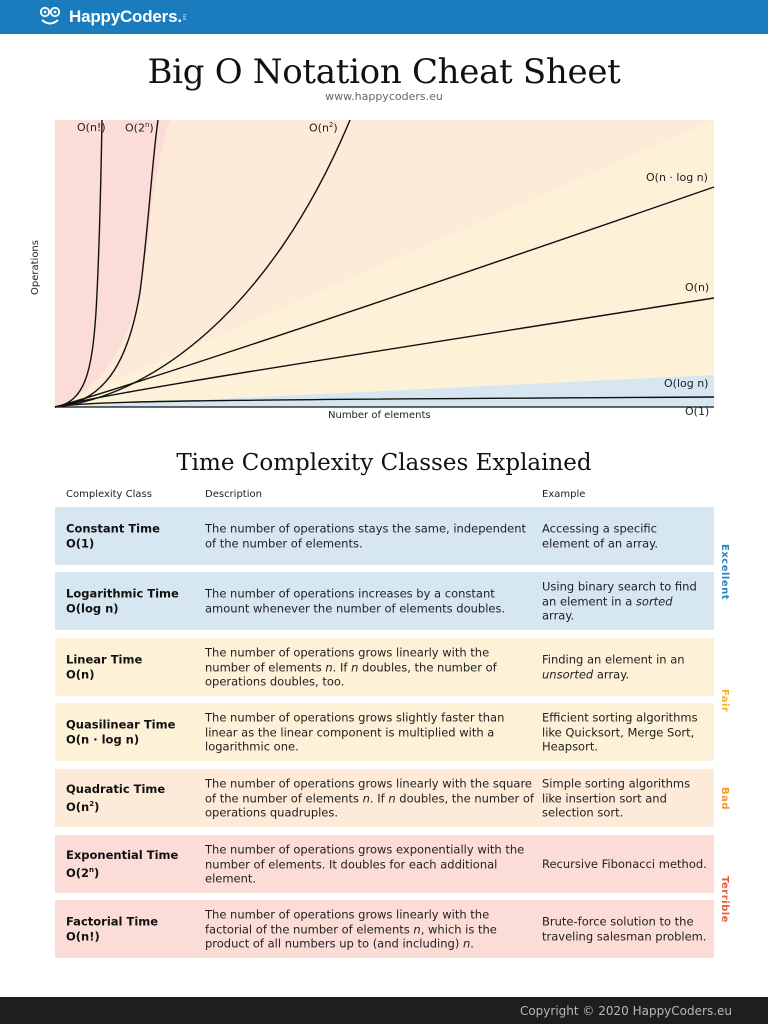 The width and height of the screenshot is (768, 1024). Describe the element at coordinates (35, 267) in the screenshot. I see `y-axis-label: Operations` at that location.